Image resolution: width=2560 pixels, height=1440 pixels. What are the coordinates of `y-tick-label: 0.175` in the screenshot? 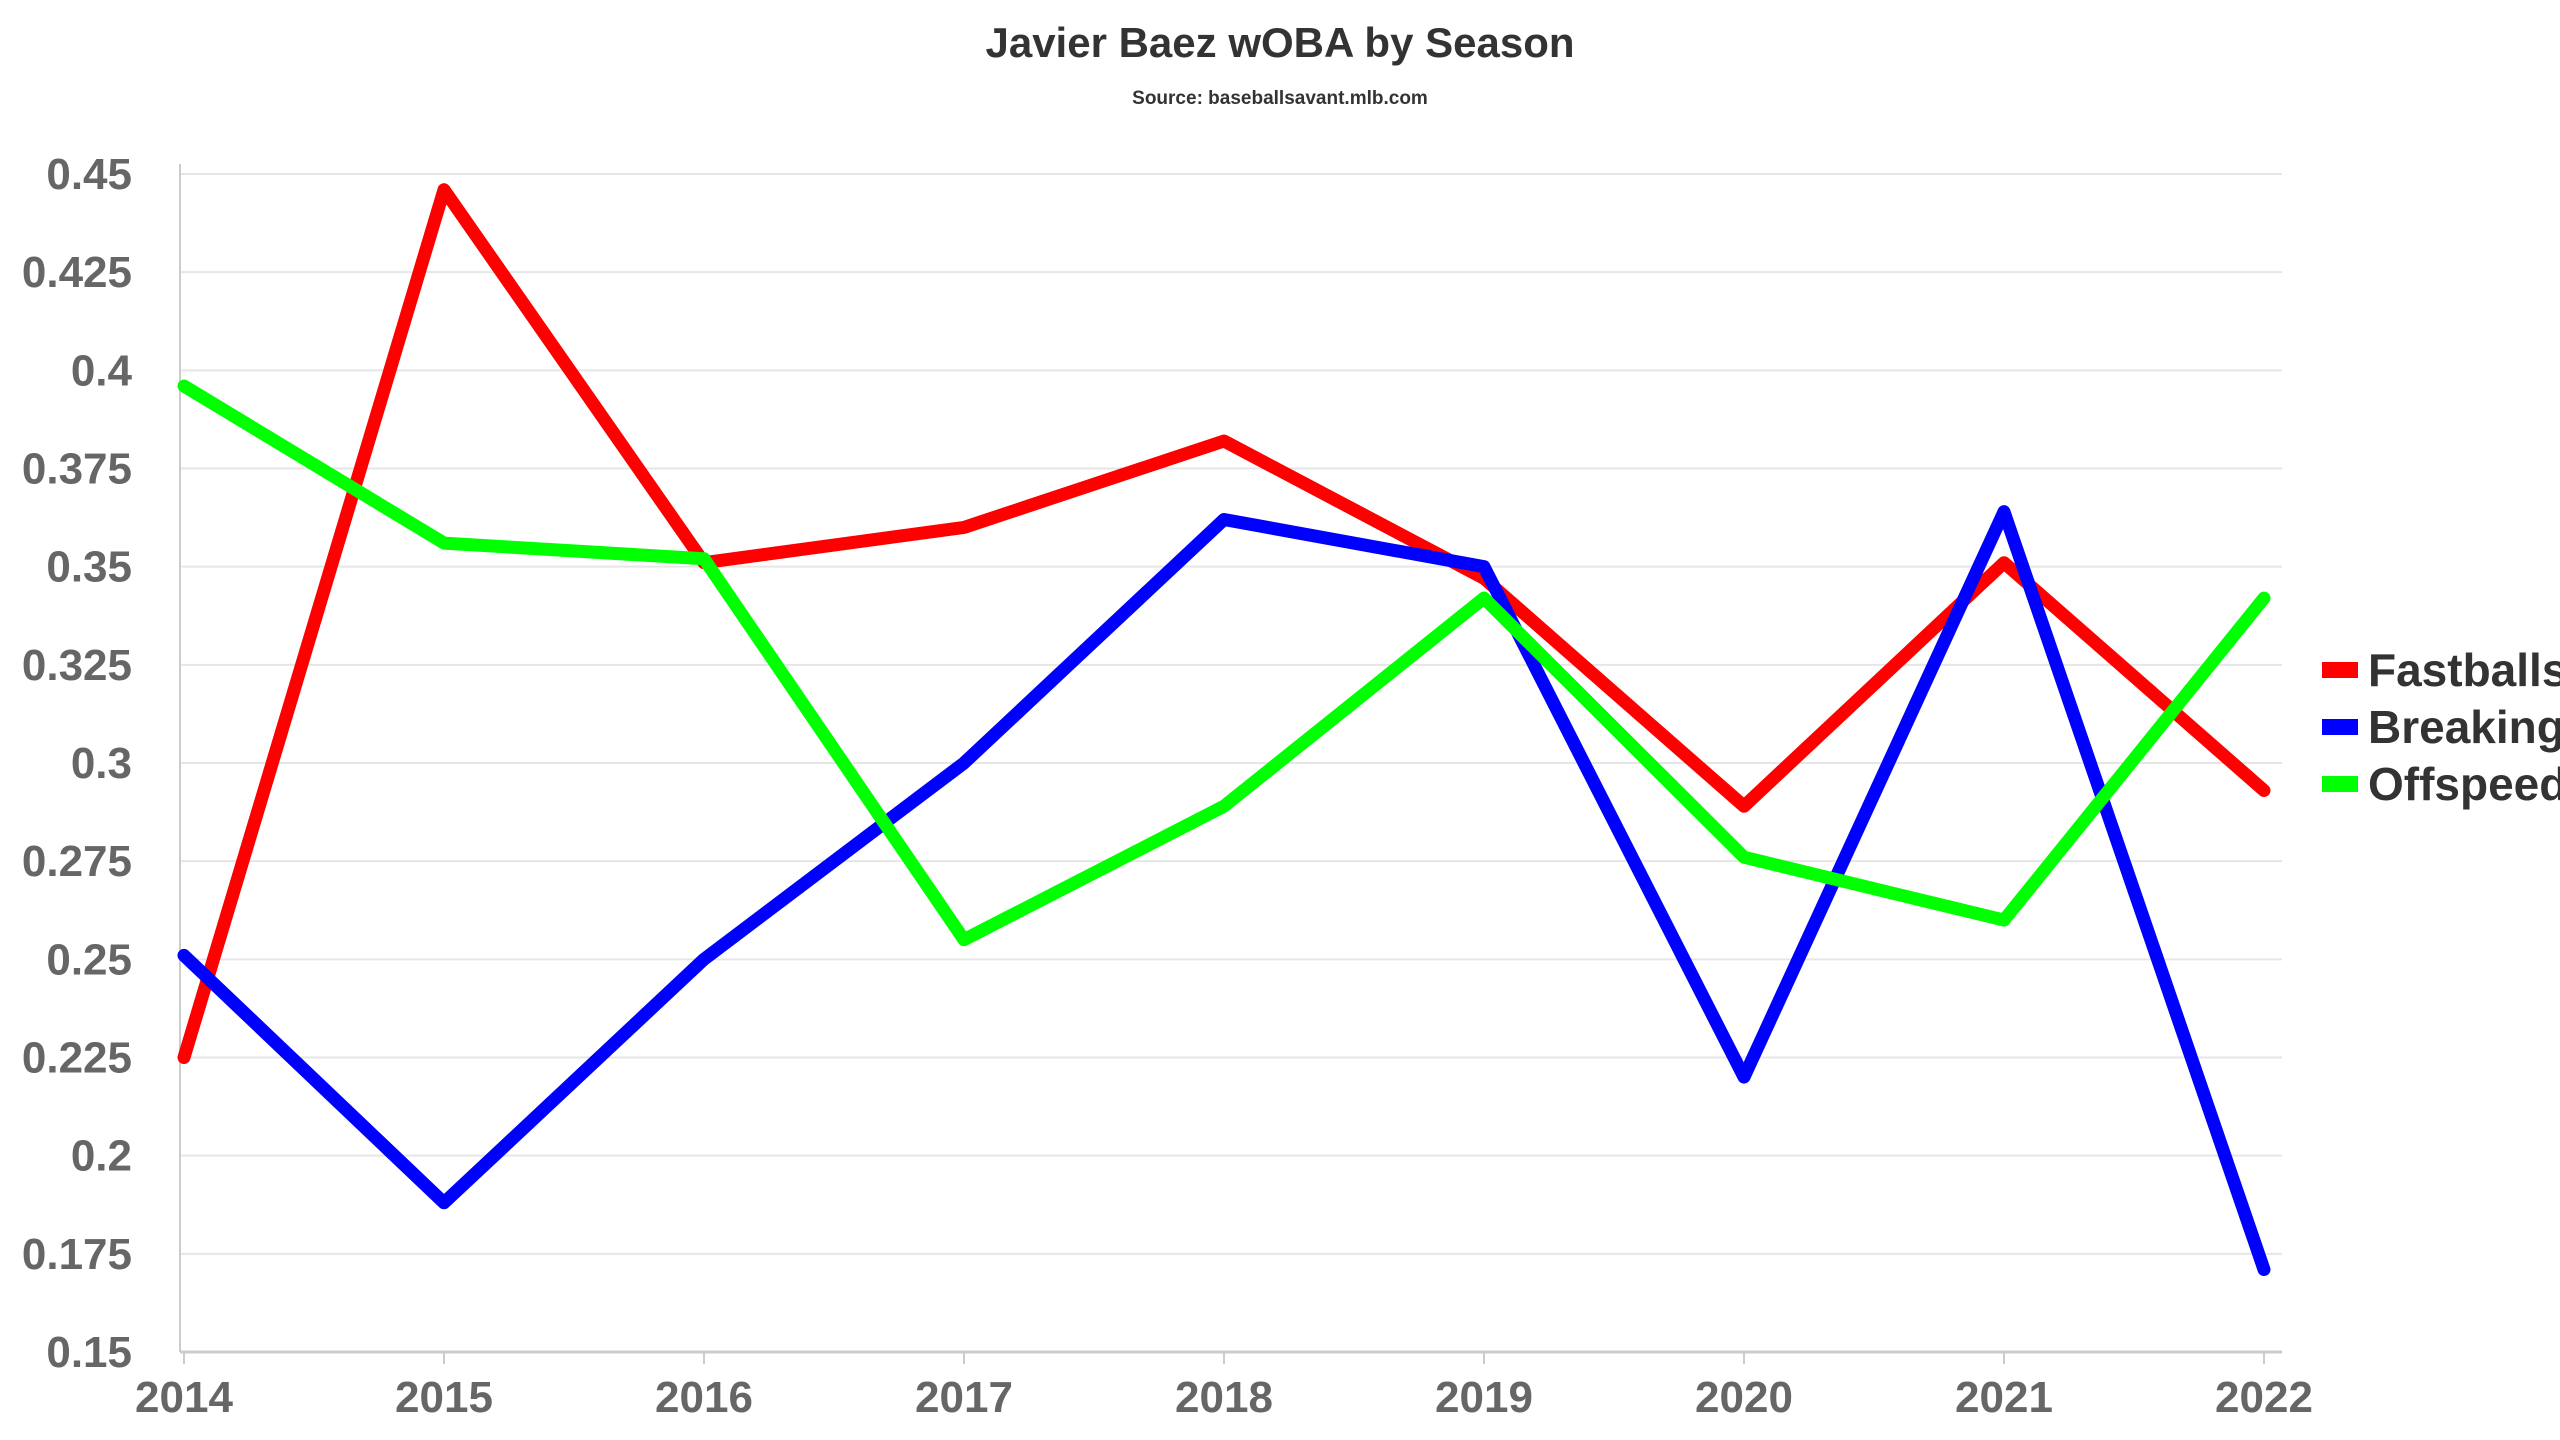 It's located at (77, 1254).